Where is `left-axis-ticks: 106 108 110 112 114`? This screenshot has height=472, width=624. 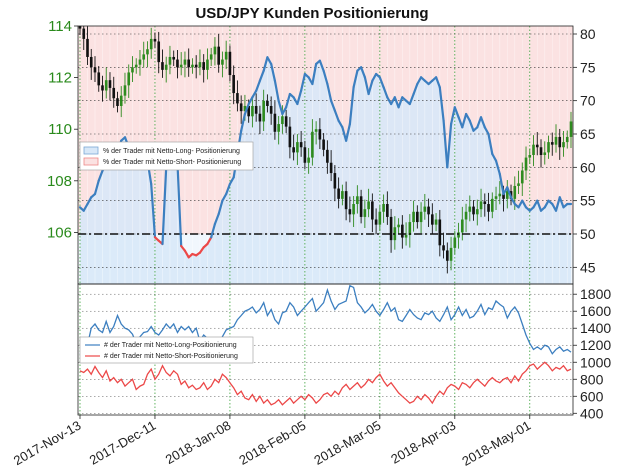
left-axis-ticks: 106 108 110 112 114 is located at coordinates (62, 129).